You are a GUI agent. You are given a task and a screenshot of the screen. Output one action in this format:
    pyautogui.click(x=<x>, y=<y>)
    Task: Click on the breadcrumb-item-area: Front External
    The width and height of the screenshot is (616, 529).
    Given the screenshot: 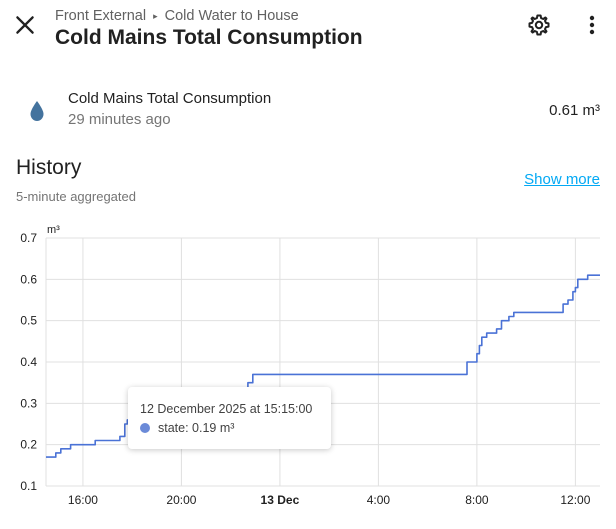 What is the action you would take?
    pyautogui.click(x=101, y=16)
    